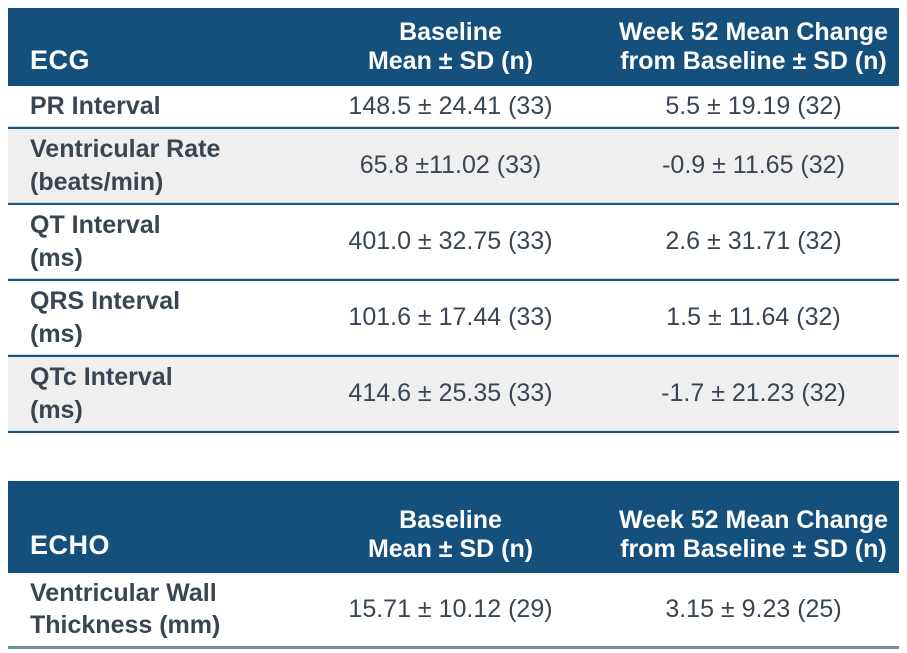 The width and height of the screenshot is (907, 653). What do you see at coordinates (753, 165) in the screenshot?
I see `week52-value: -0.9 ± 11.65 (32)` at bounding box center [753, 165].